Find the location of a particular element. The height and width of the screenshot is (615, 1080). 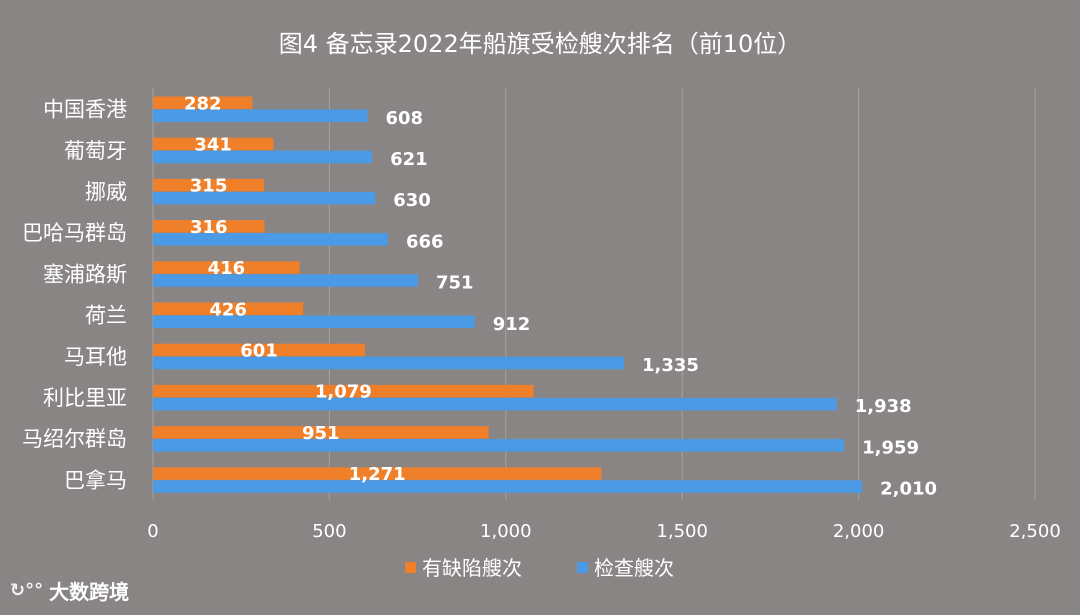

x-axis-tick-labels: 0 500 1,000 1,500 2,000 2,500 is located at coordinates (603, 531).